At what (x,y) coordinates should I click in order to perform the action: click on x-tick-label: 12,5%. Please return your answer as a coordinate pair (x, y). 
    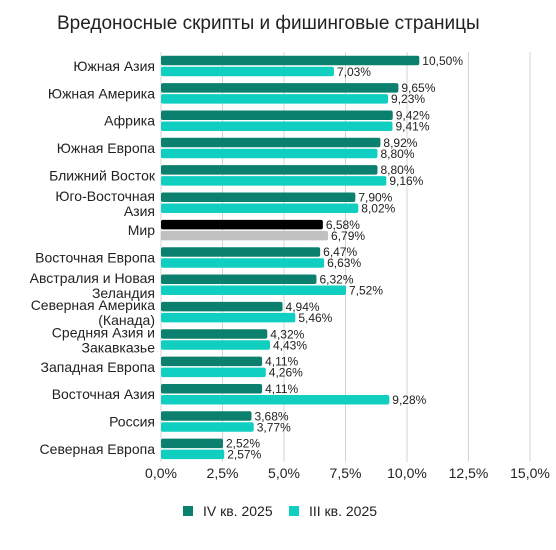
    Looking at the image, I should click on (469, 473).